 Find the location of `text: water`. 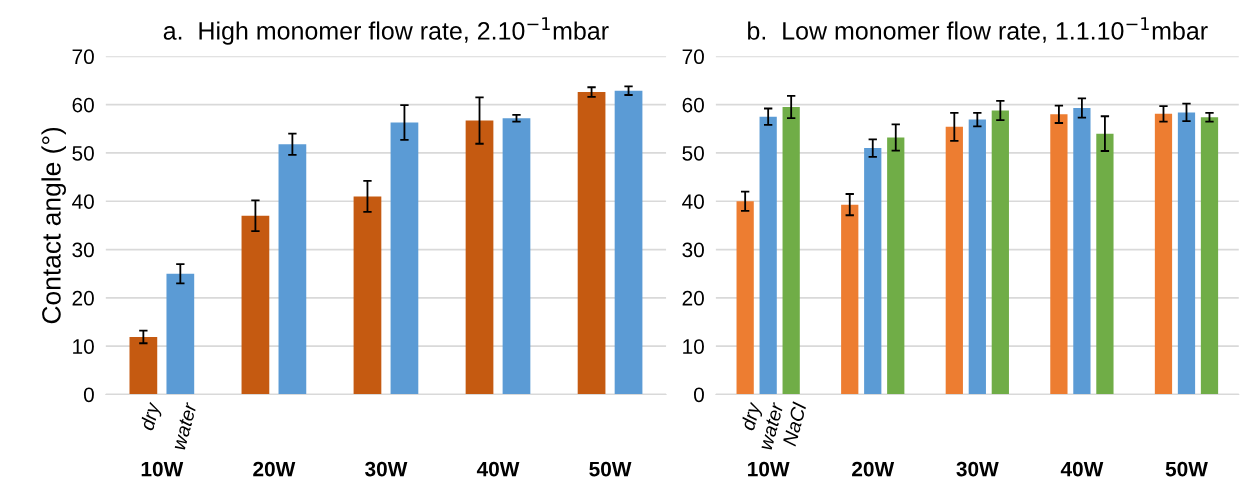

text: water is located at coordinates (185, 426).